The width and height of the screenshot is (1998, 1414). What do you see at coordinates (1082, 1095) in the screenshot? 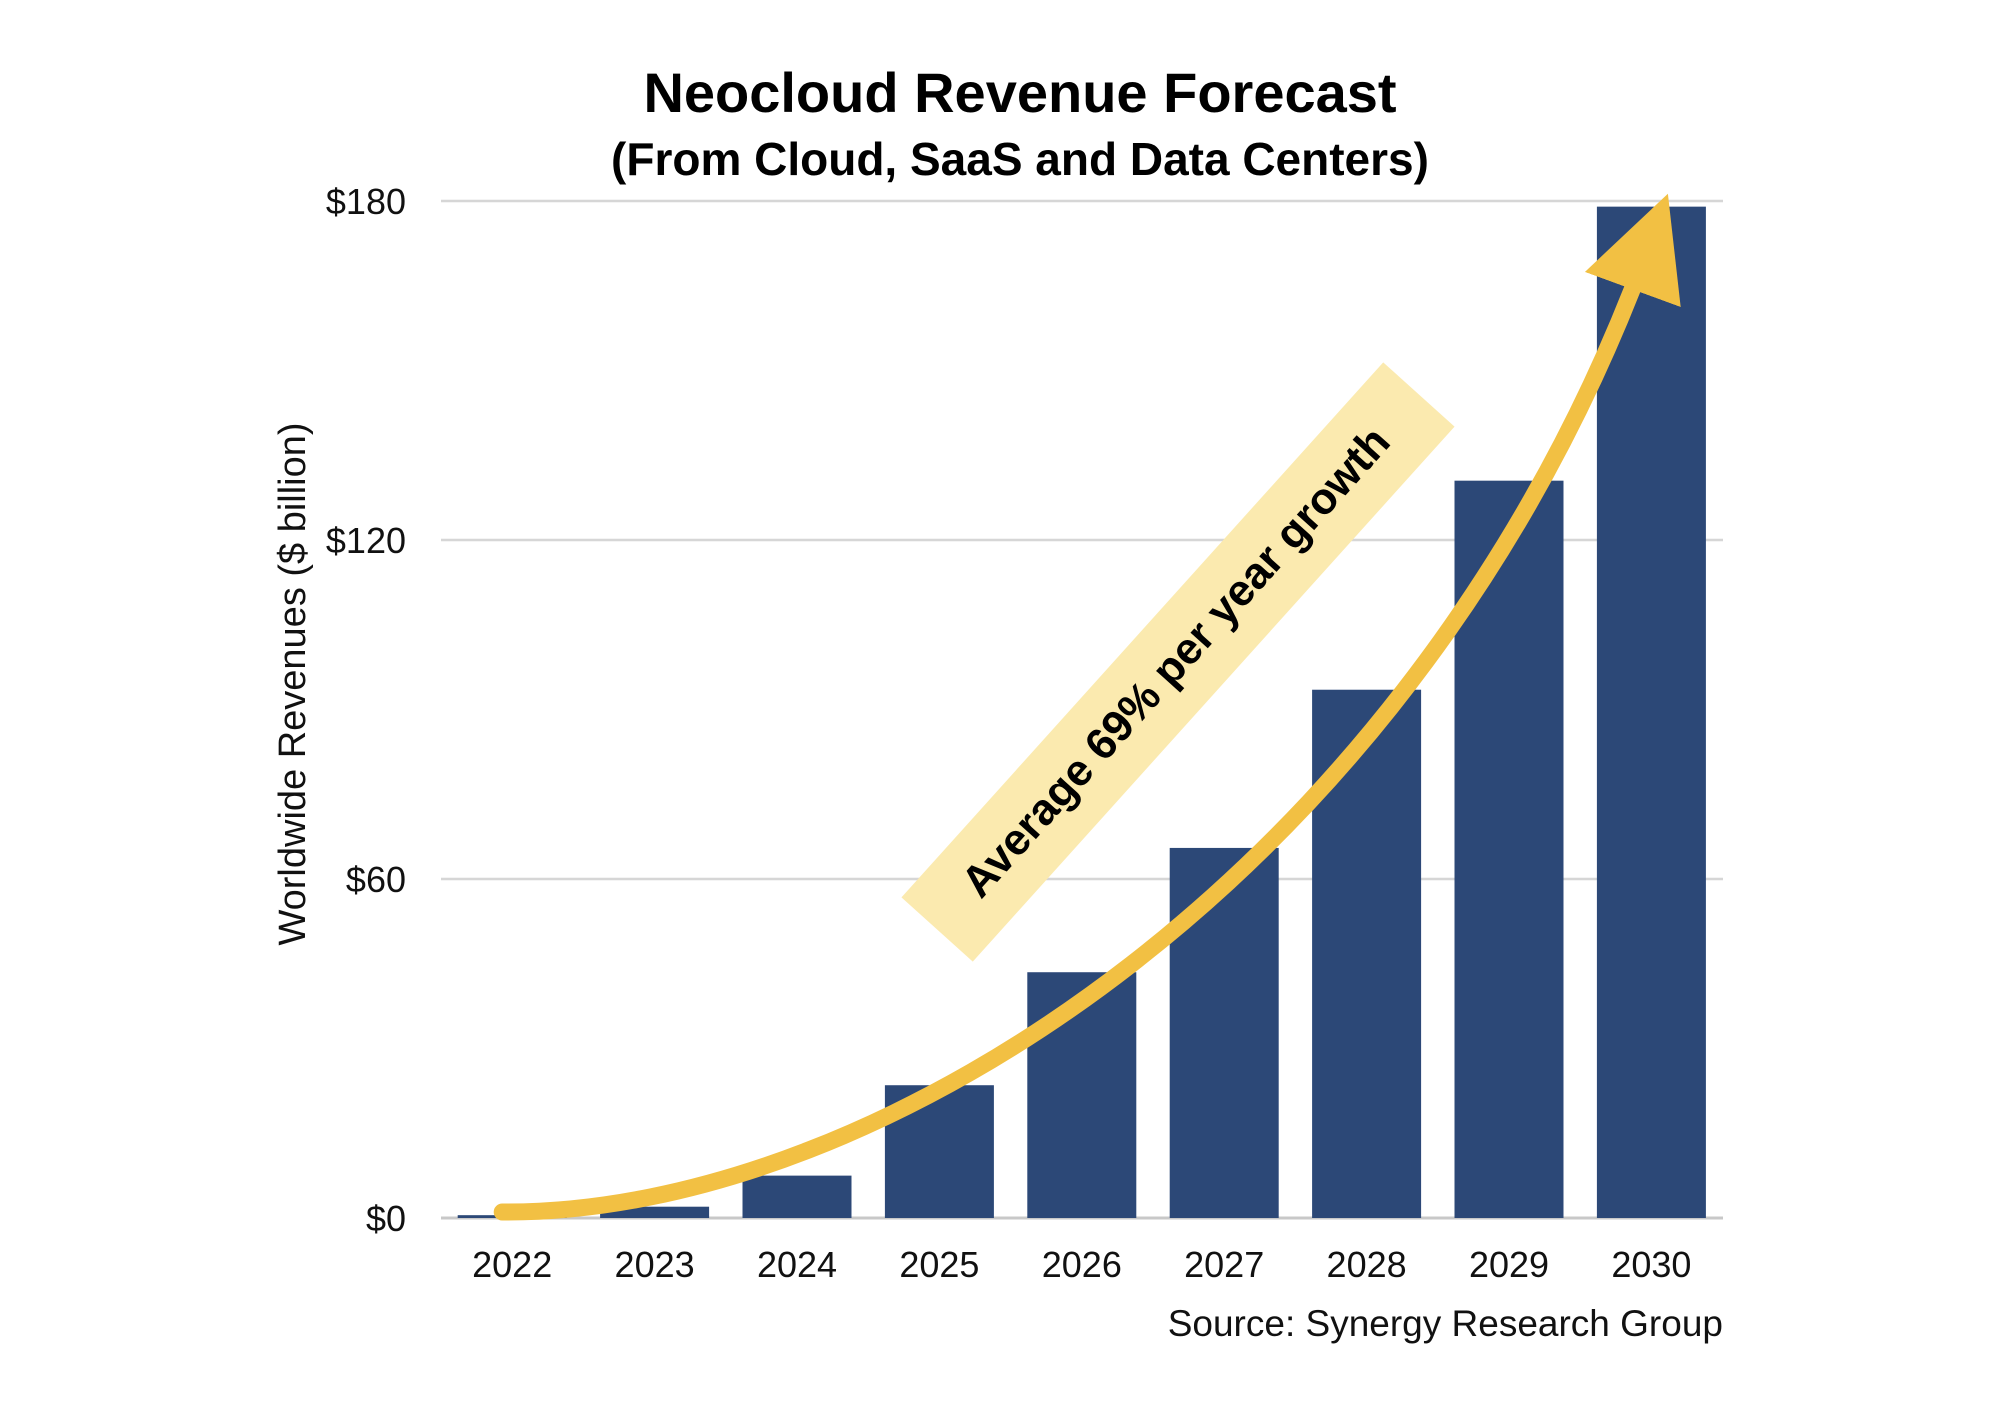
I see `bar-2026` at bounding box center [1082, 1095].